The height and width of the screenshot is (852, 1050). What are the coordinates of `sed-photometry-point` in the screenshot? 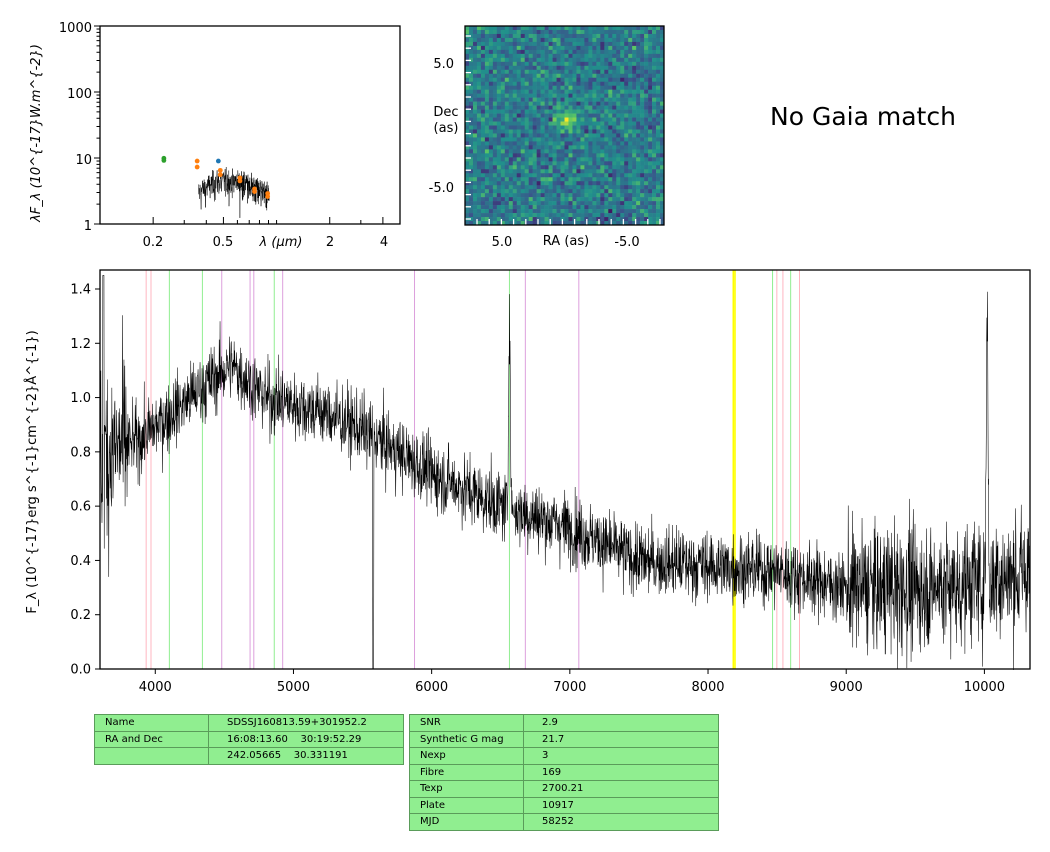 It's located at (220, 170).